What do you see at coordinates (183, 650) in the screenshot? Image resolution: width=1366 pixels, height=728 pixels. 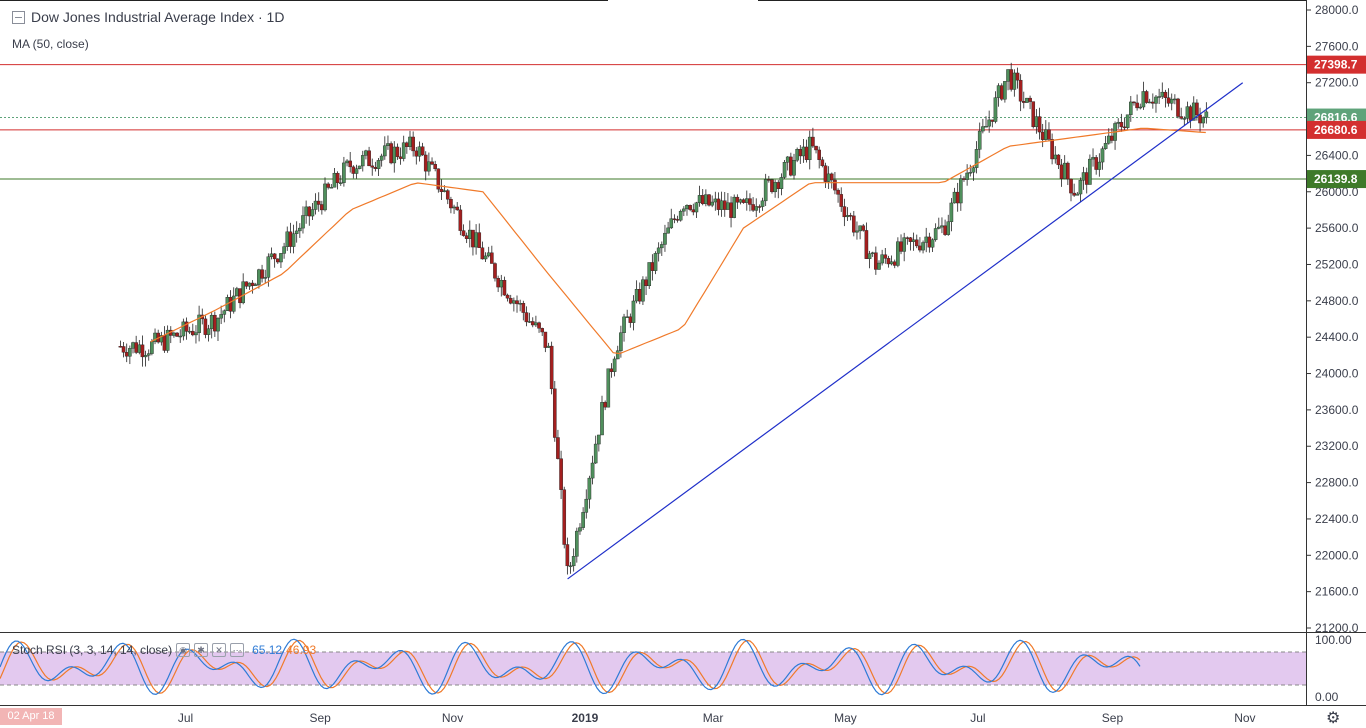 I see `eye-icon: ◉` at bounding box center [183, 650].